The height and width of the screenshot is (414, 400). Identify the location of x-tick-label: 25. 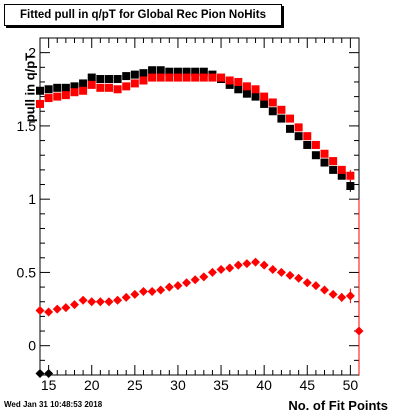
(135, 385).